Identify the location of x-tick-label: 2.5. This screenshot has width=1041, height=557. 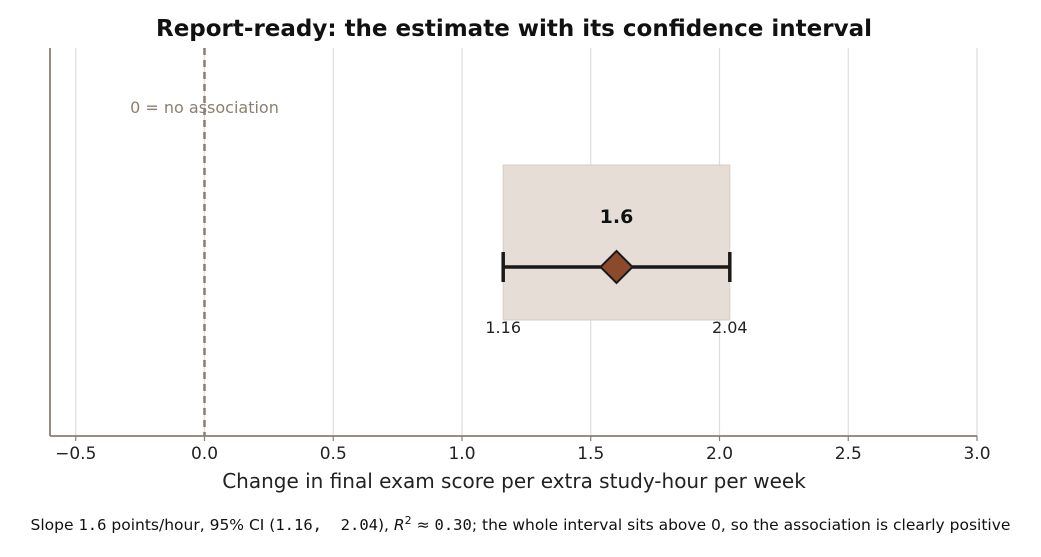
(848, 454).